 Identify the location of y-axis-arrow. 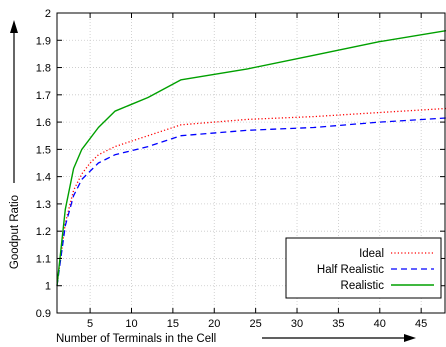
(14, 101).